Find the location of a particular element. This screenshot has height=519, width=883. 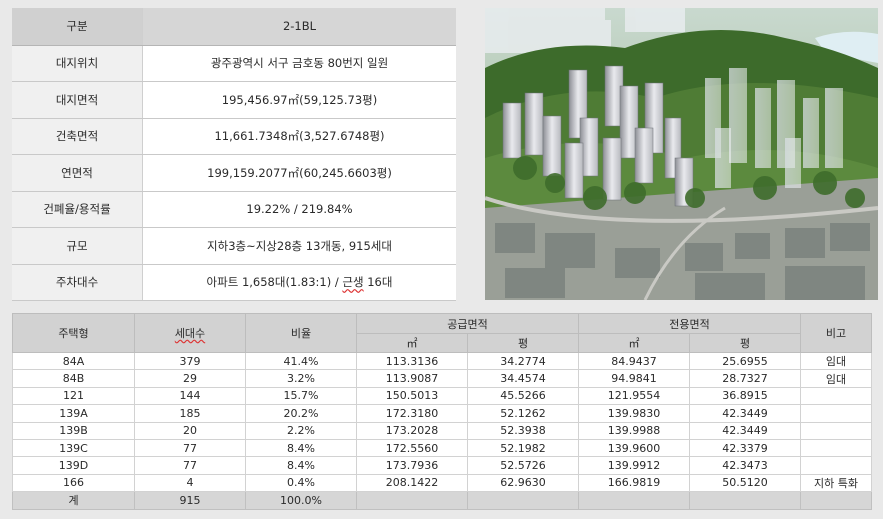

info-key-cell: 주차대수 is located at coordinates (77, 282).